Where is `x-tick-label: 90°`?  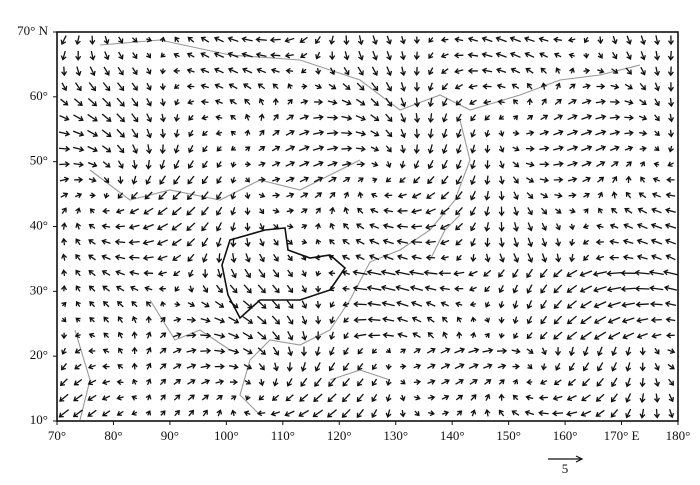
x-tick-label: 90° is located at coordinates (170, 435).